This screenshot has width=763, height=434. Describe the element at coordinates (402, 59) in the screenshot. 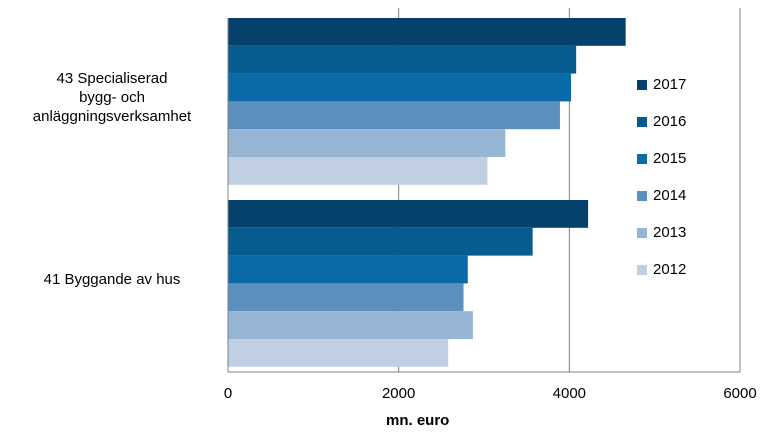

I see `bar-2016-cat1` at that location.